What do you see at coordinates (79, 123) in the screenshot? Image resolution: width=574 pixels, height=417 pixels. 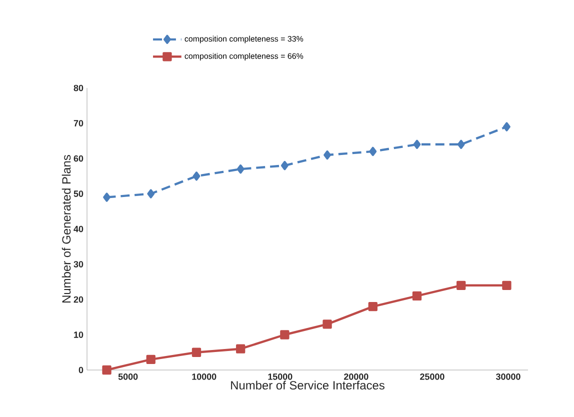 I see `y-tick-label: 70` at bounding box center [79, 123].